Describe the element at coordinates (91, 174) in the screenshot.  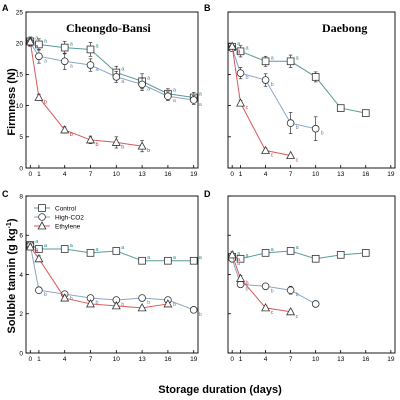
I see `x-tick-label: 7` at that location.